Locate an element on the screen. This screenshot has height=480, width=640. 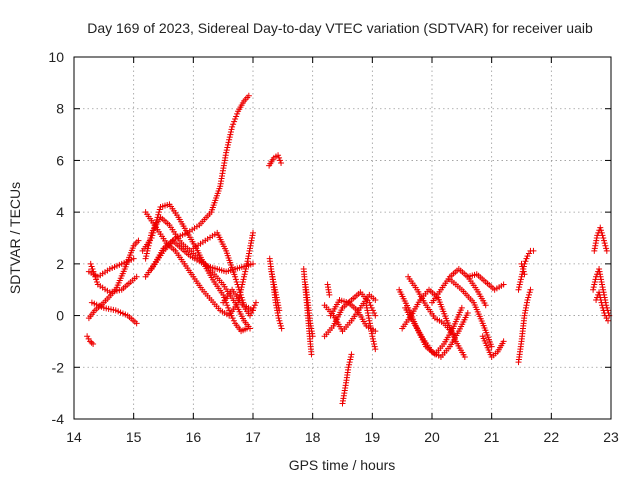
y-tick-label: 10 is located at coordinates (56, 57).